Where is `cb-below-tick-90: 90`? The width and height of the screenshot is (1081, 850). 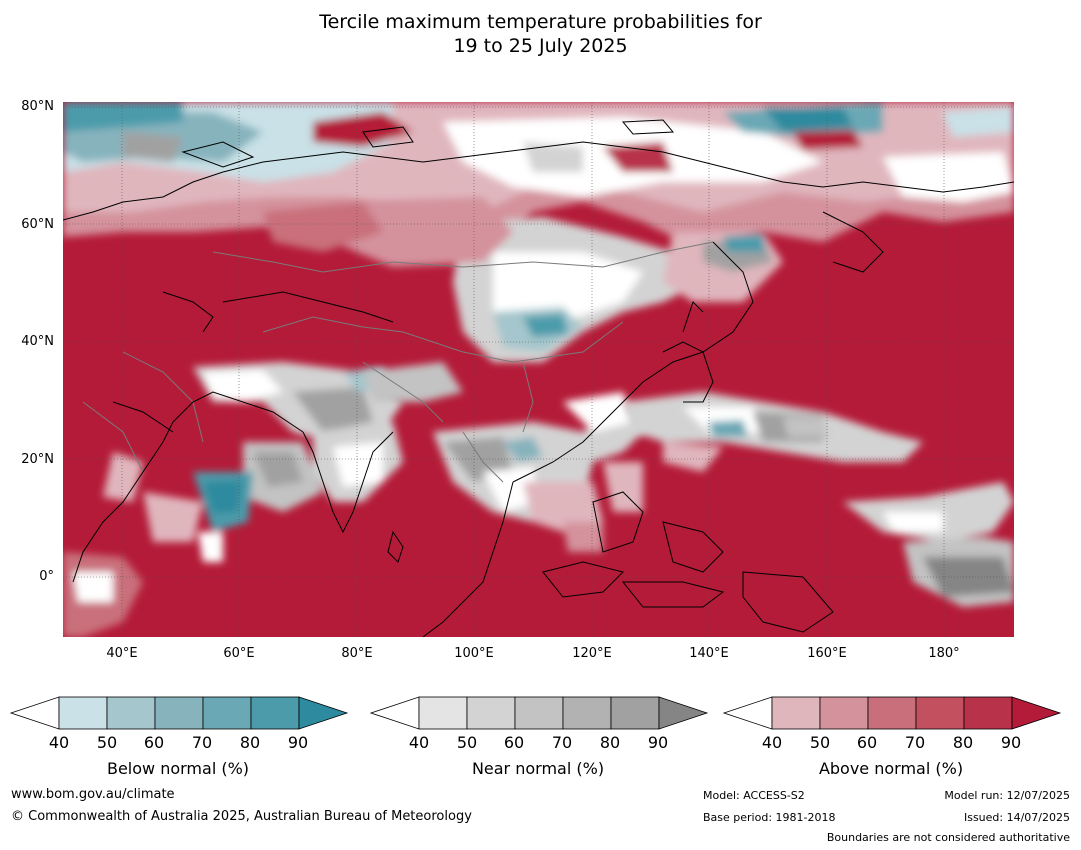 cb-below-tick-90: 90 is located at coordinates (298, 742).